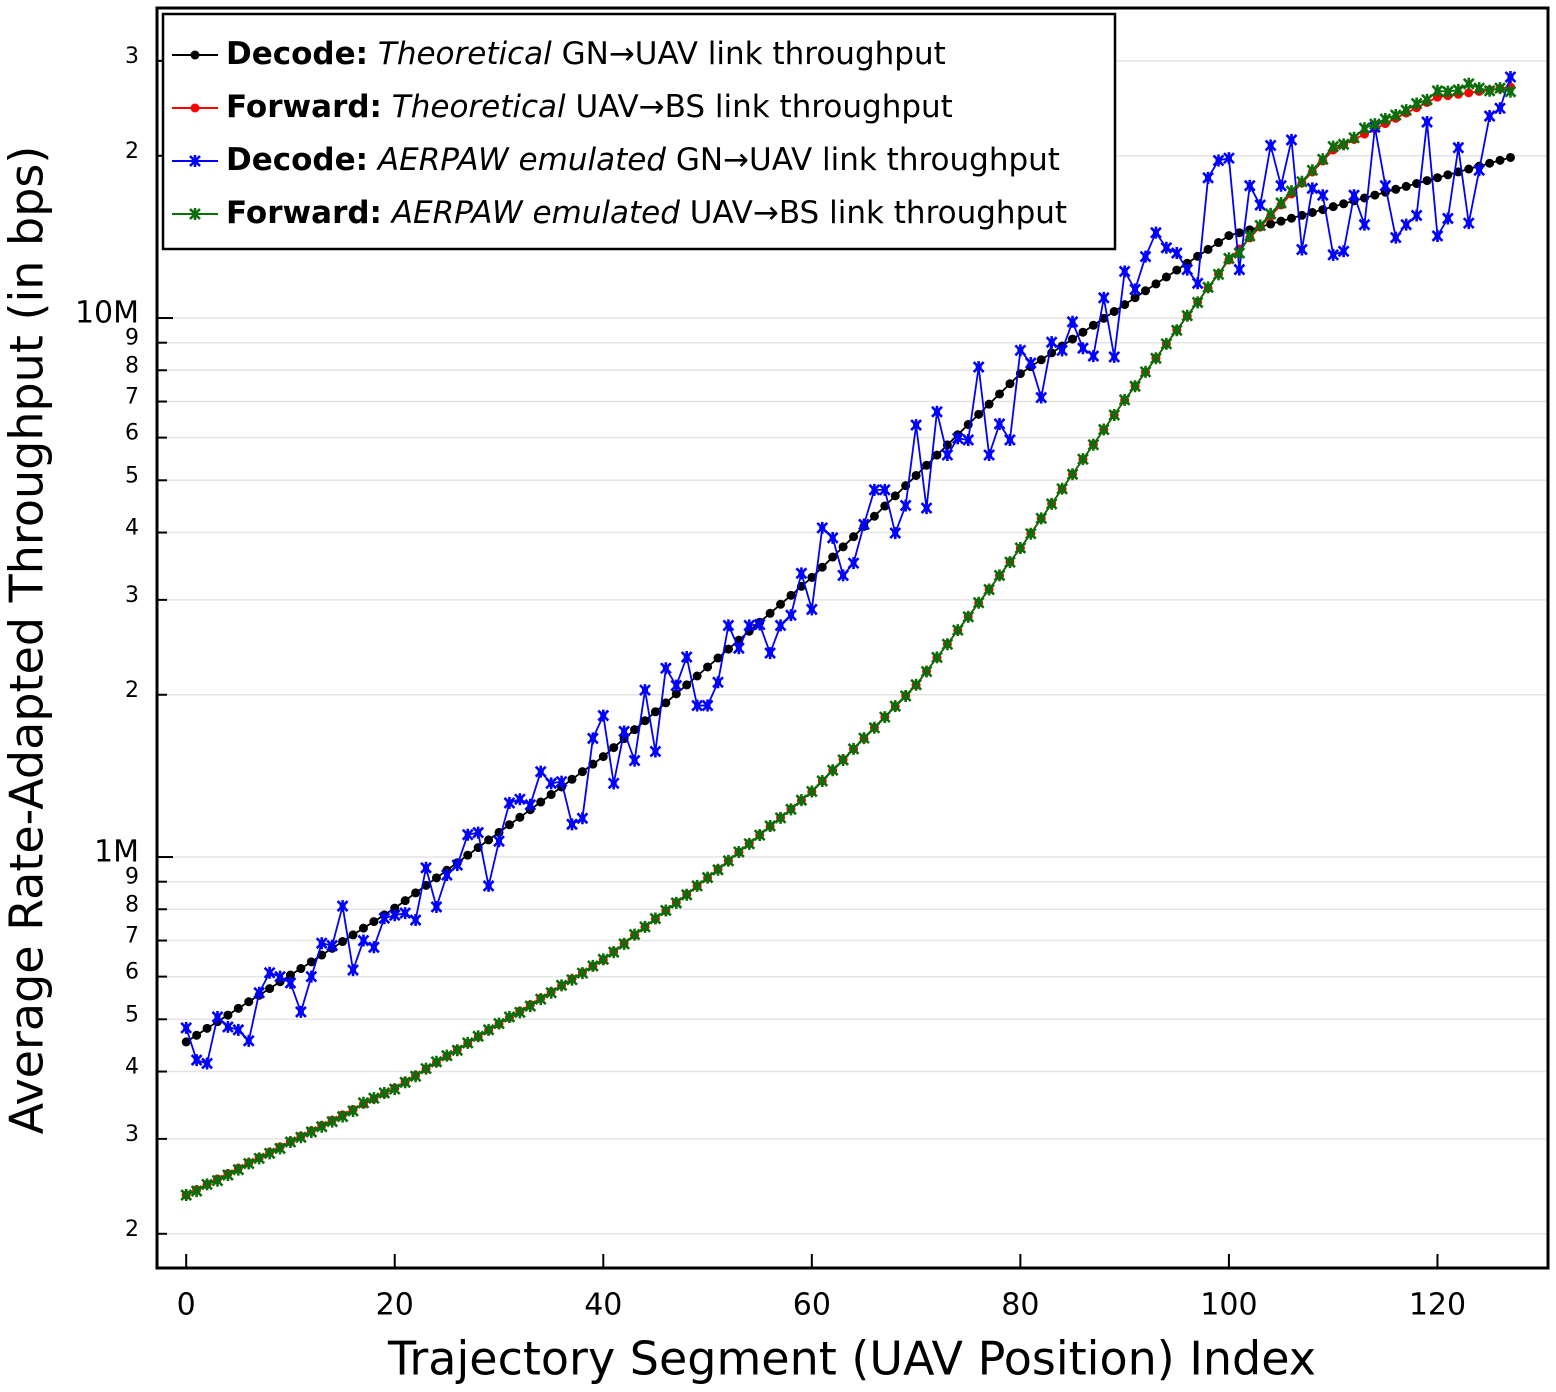  What do you see at coordinates (27, 640) in the screenshot?
I see `y-axis-title: Average Rate-Adapted Throughput (in bps)` at bounding box center [27, 640].